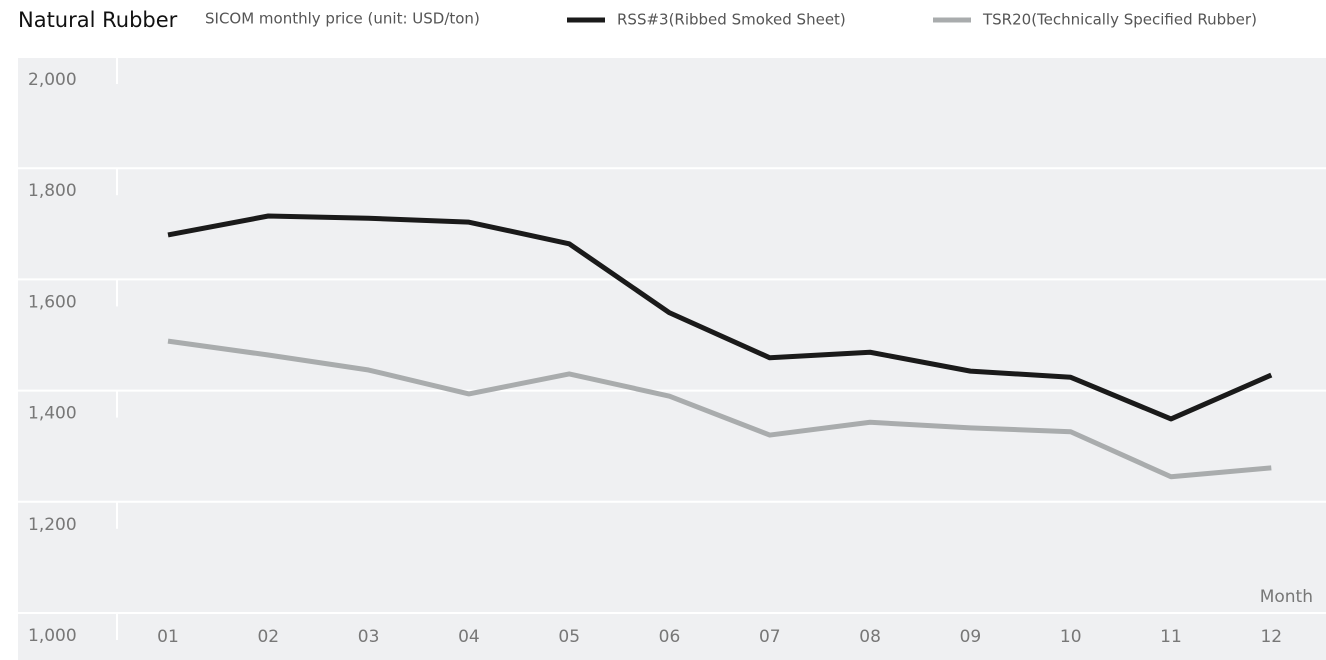 This screenshot has height=660, width=1326. What do you see at coordinates (1119, 20) in the screenshot?
I see `legend-label: TSR20(Technically Specified Rubber)` at bounding box center [1119, 20].